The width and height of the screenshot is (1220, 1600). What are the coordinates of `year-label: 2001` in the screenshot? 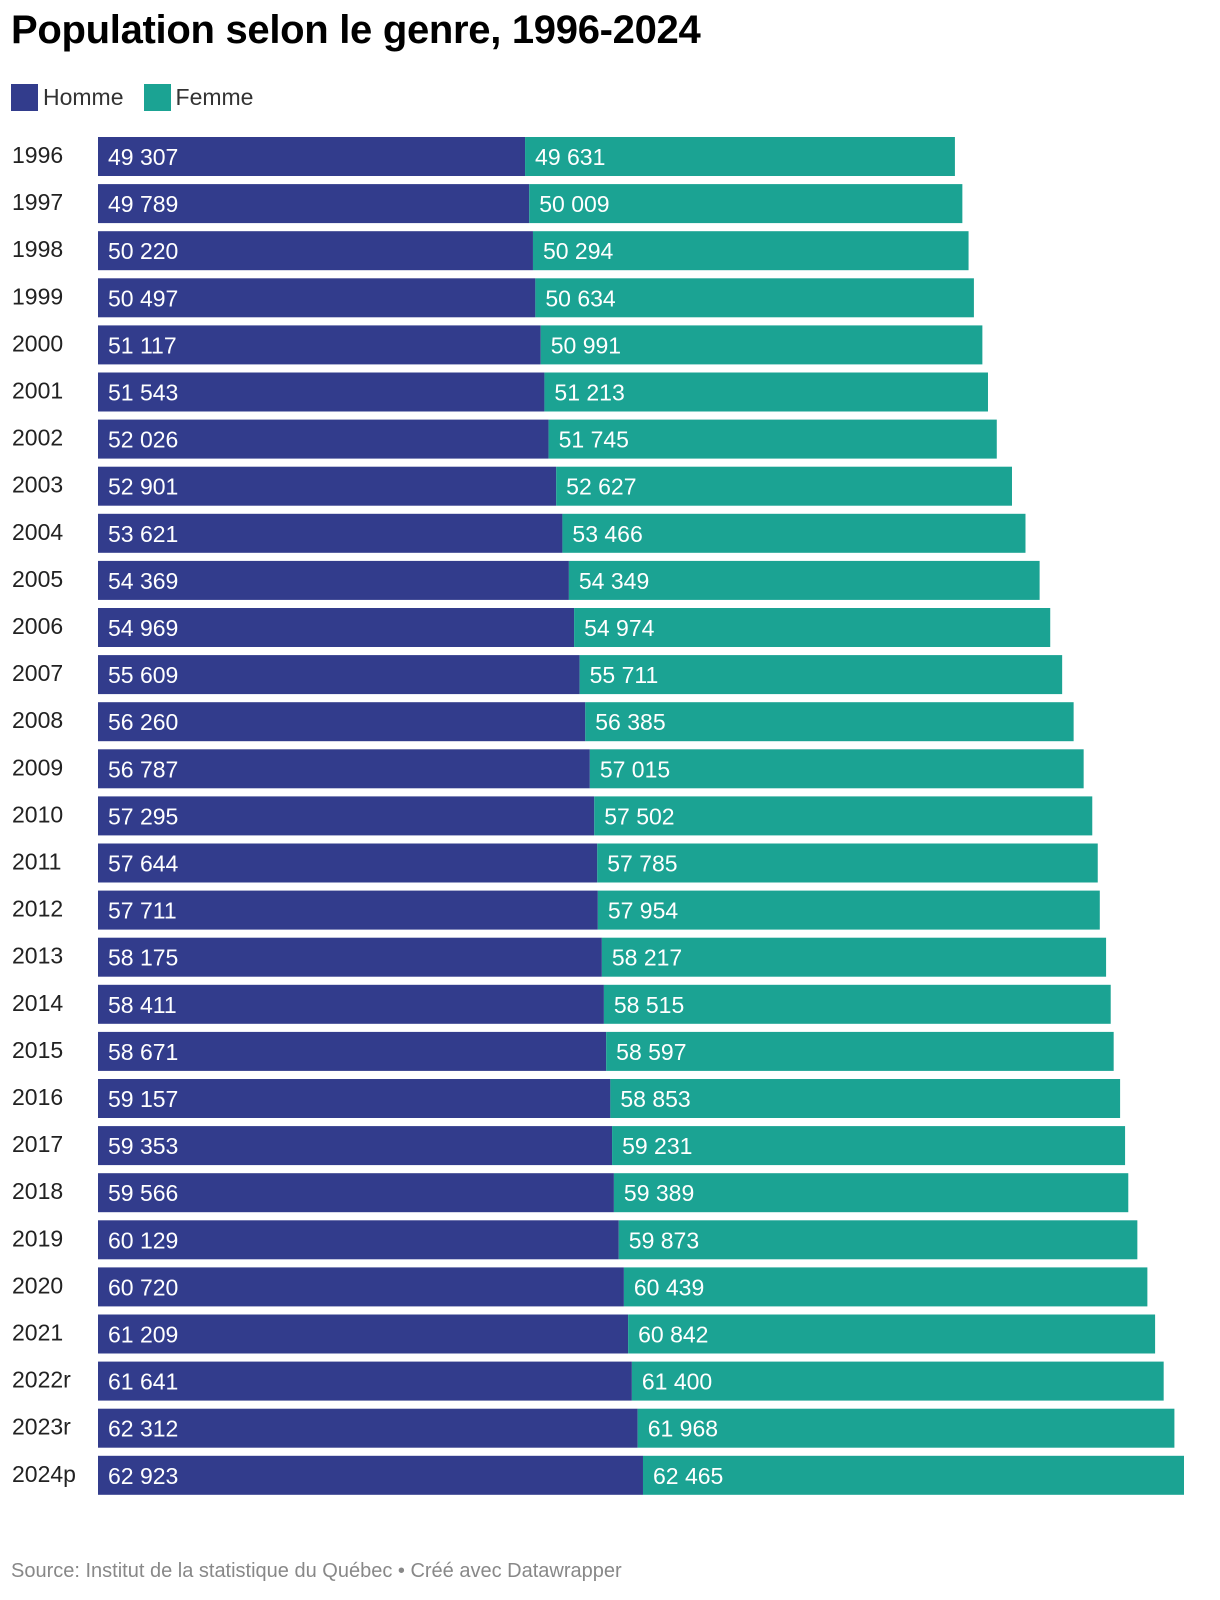 It's located at (37, 391).